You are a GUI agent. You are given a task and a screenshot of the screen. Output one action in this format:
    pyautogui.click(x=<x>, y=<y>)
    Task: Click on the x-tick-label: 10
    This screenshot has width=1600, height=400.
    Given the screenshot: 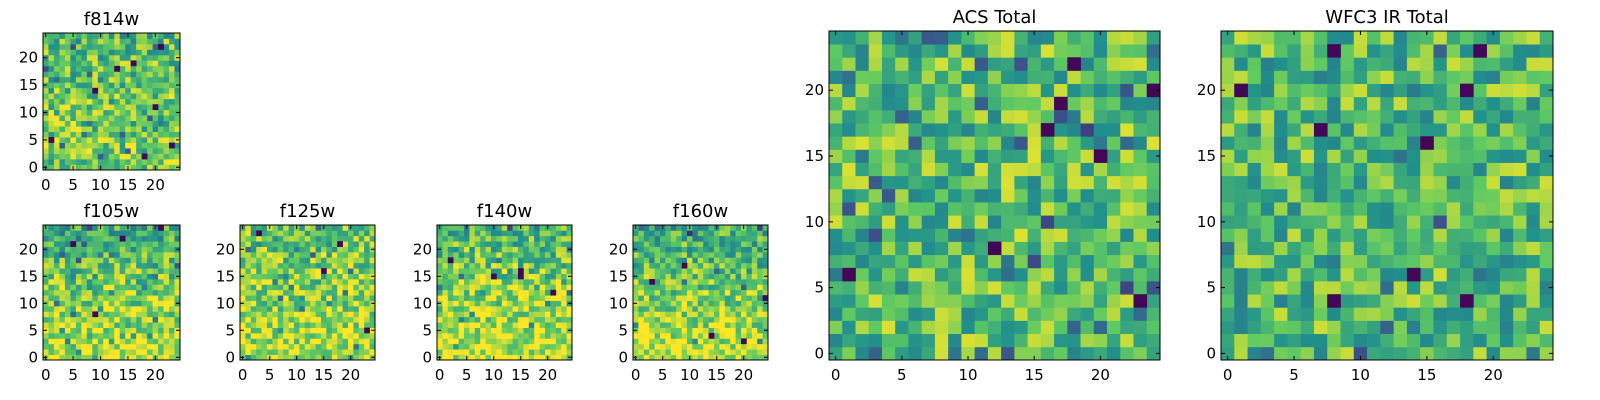 What is the action you would take?
    pyautogui.click(x=296, y=375)
    